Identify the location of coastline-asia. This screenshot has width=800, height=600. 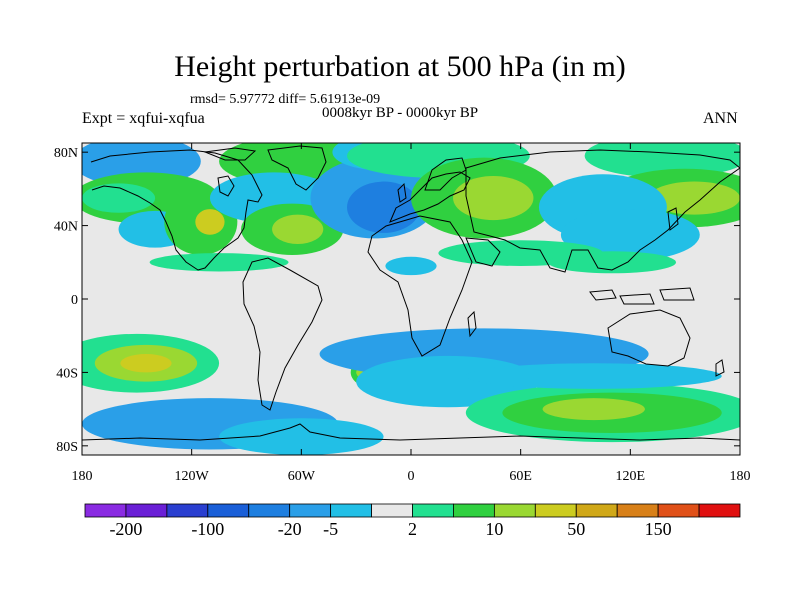
(602, 211).